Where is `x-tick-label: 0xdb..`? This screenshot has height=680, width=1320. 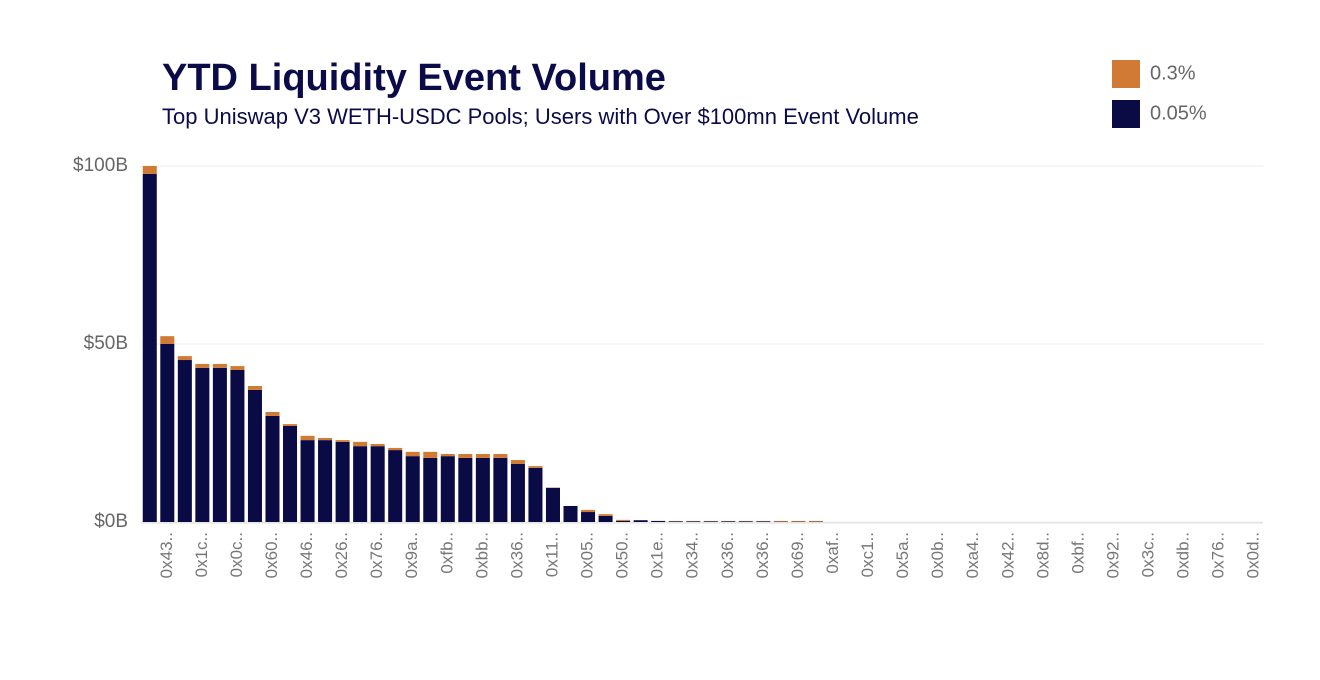
x-tick-label: 0xdb.. is located at coordinates (1183, 555).